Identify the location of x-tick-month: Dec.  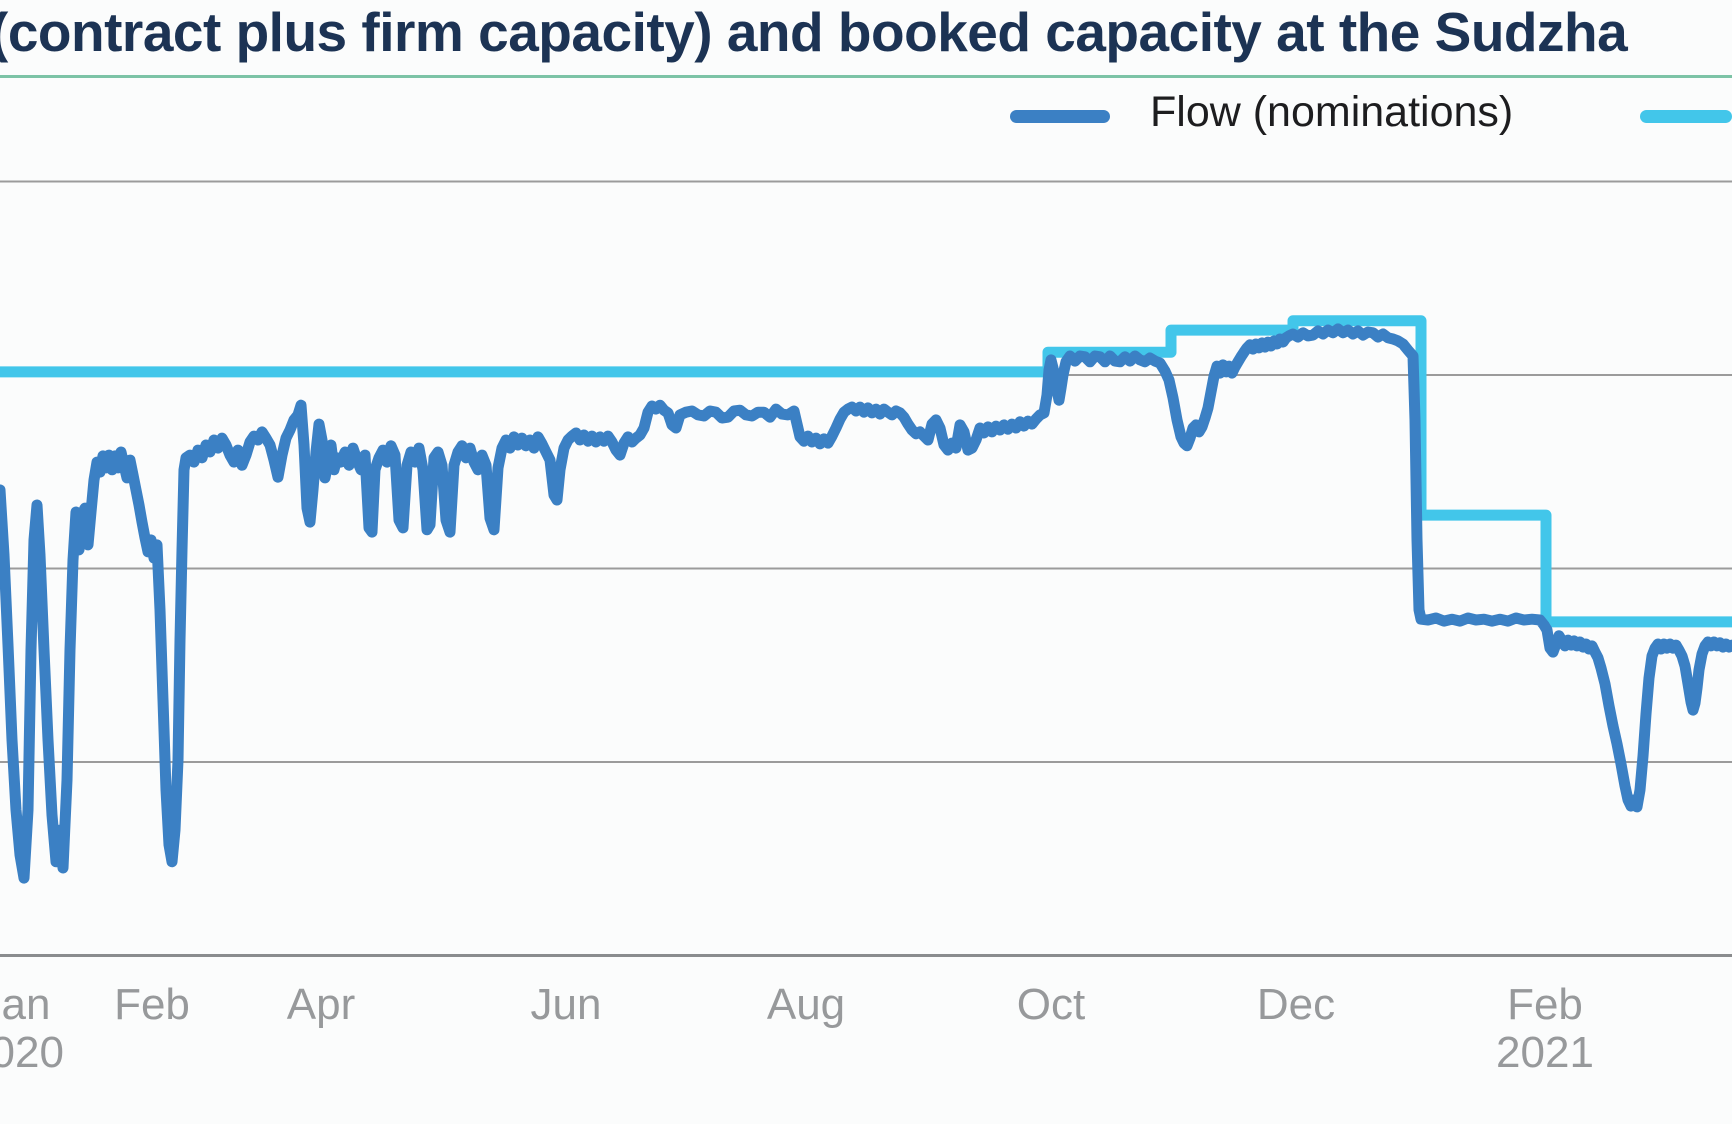
(1296, 1004).